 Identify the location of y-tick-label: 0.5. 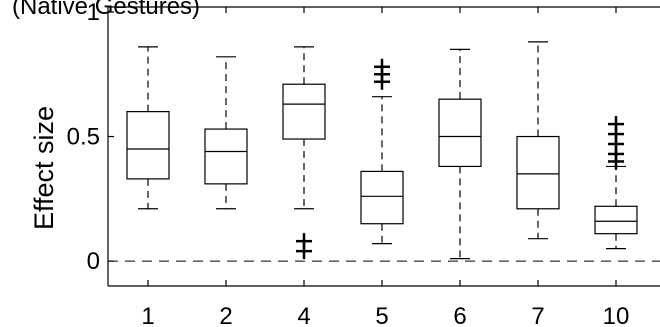
(83, 137).